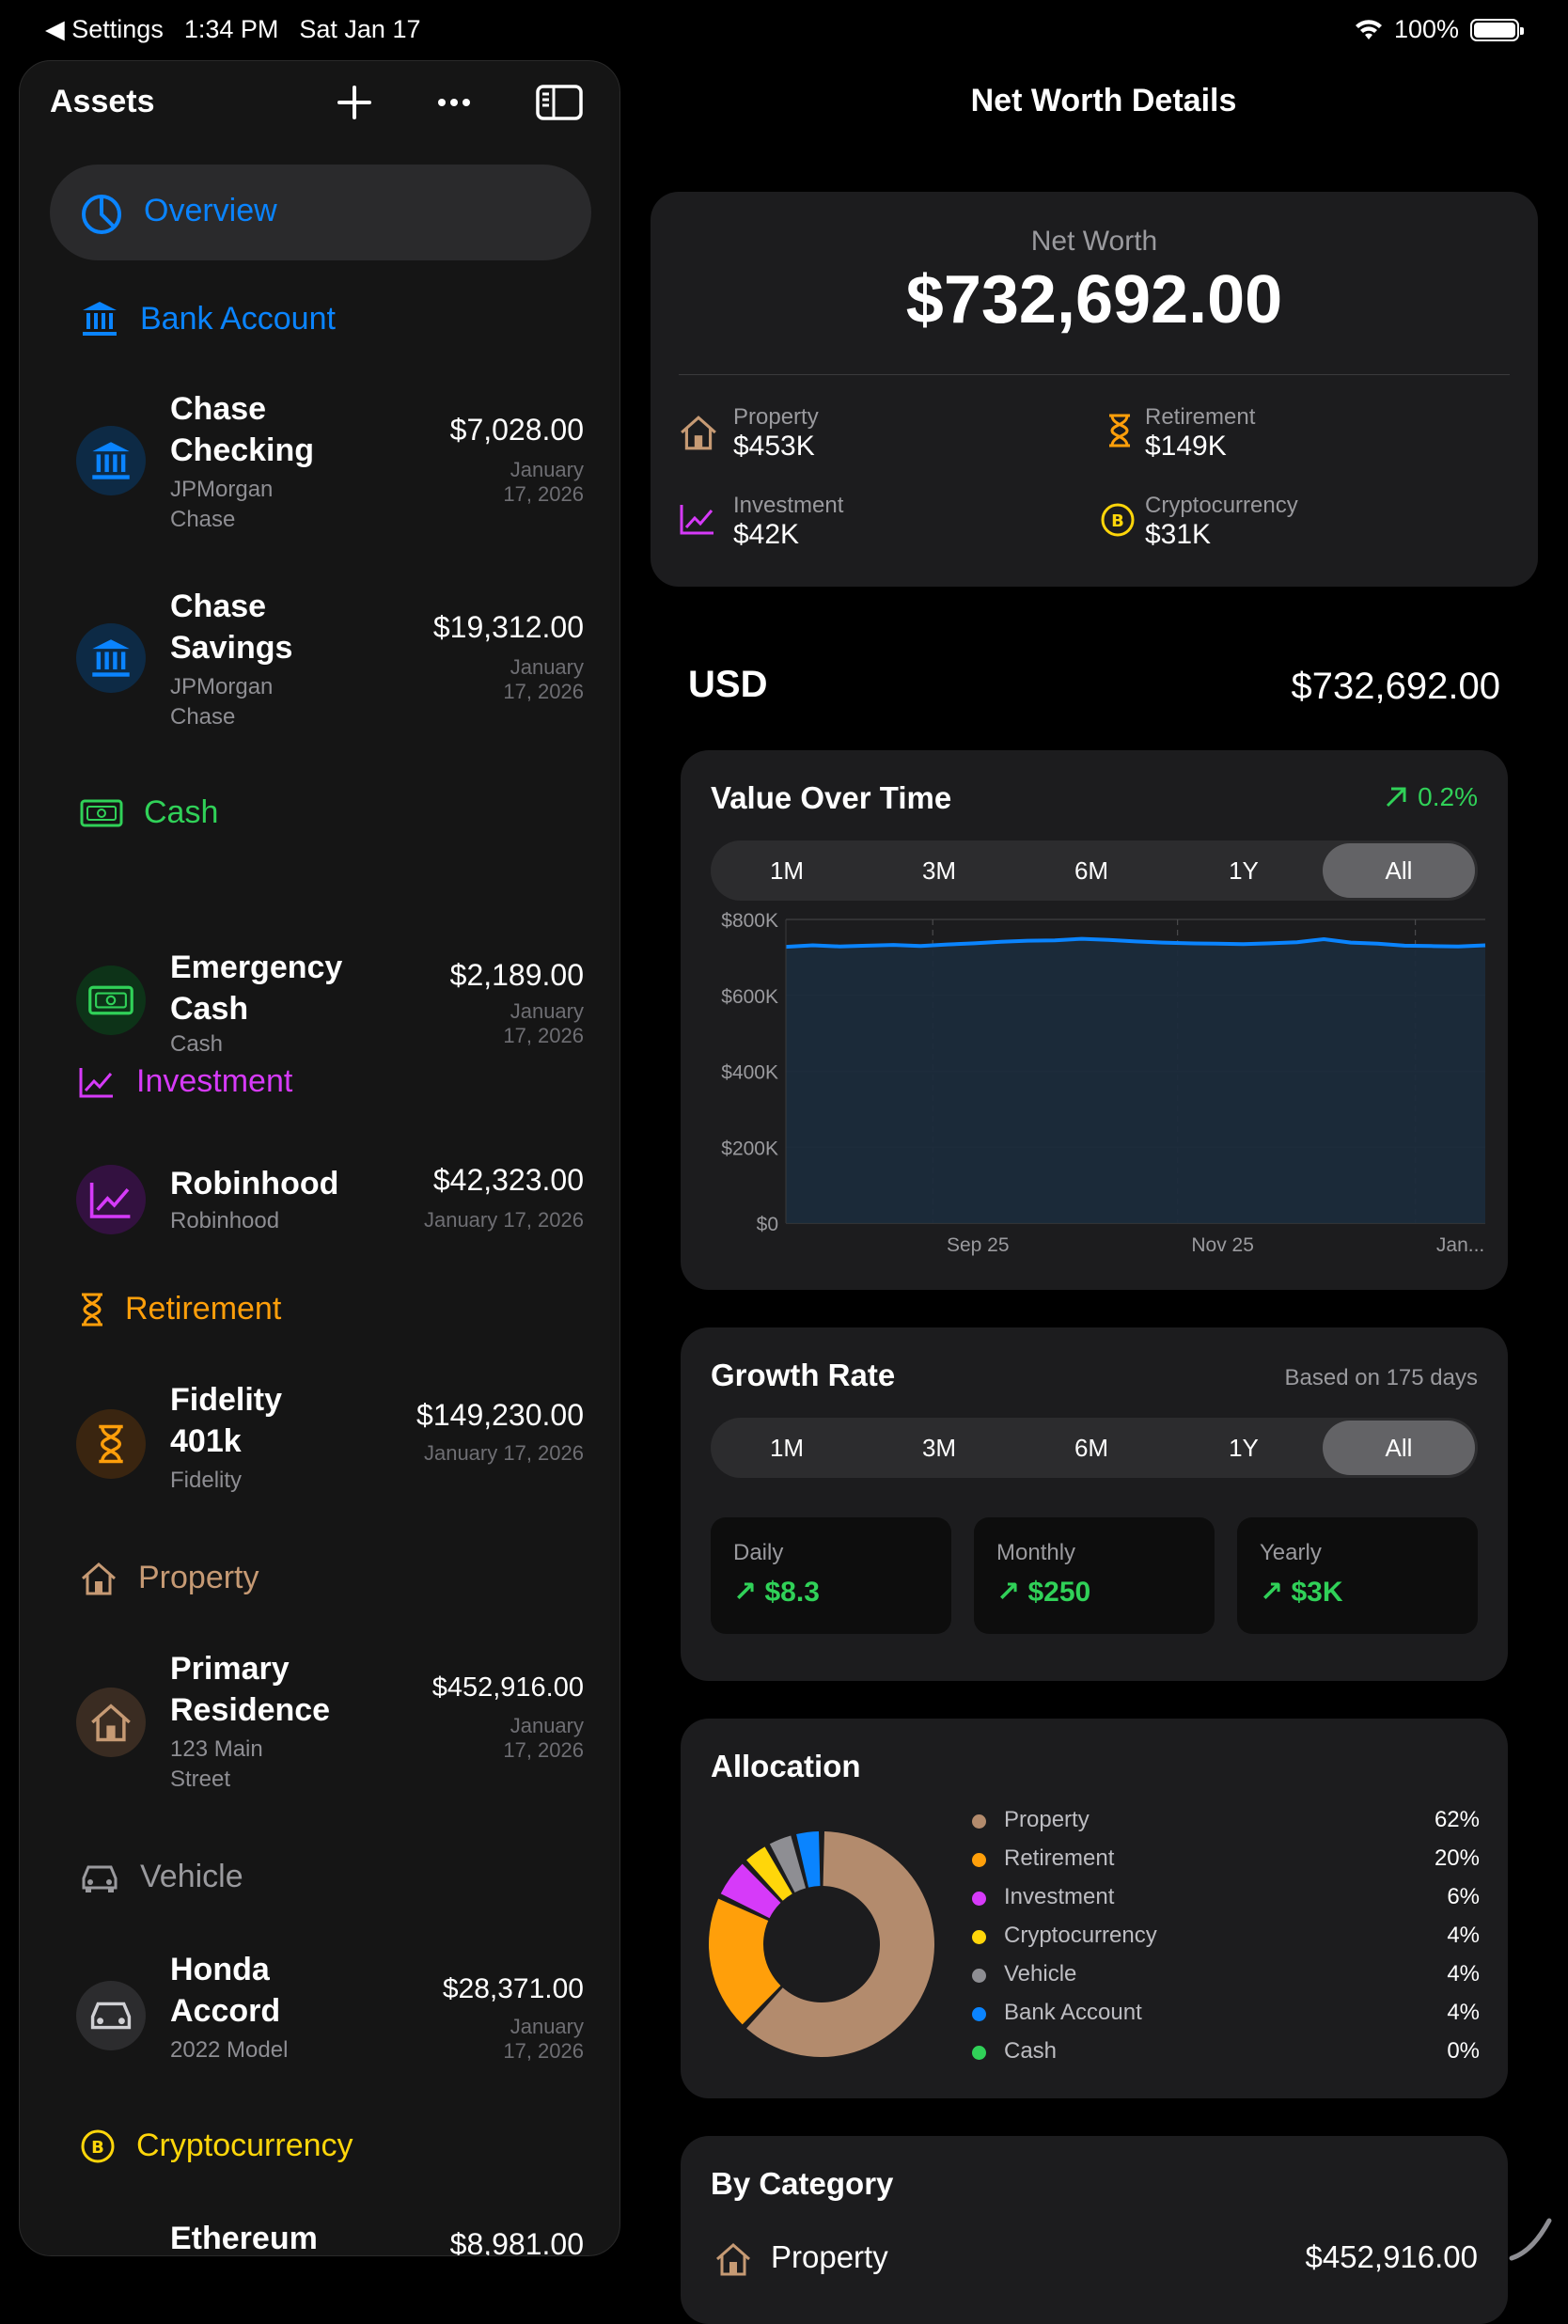  I want to click on account-name: Emergency Cash, so click(256, 988).